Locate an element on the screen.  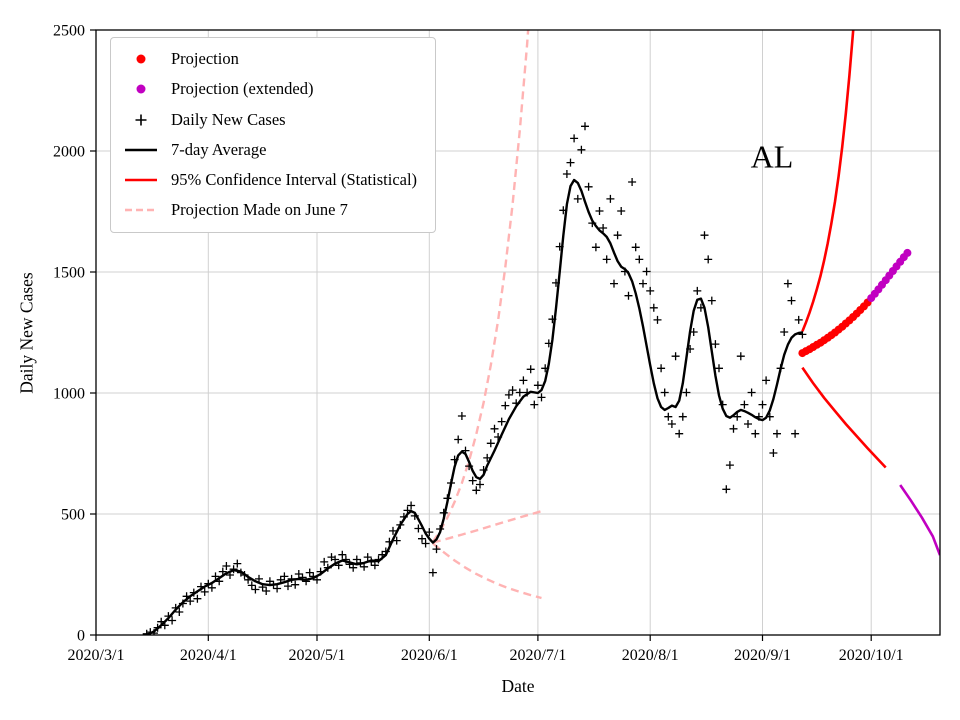
legend-label: Projection Made on June 7 is located at coordinates (259, 210).